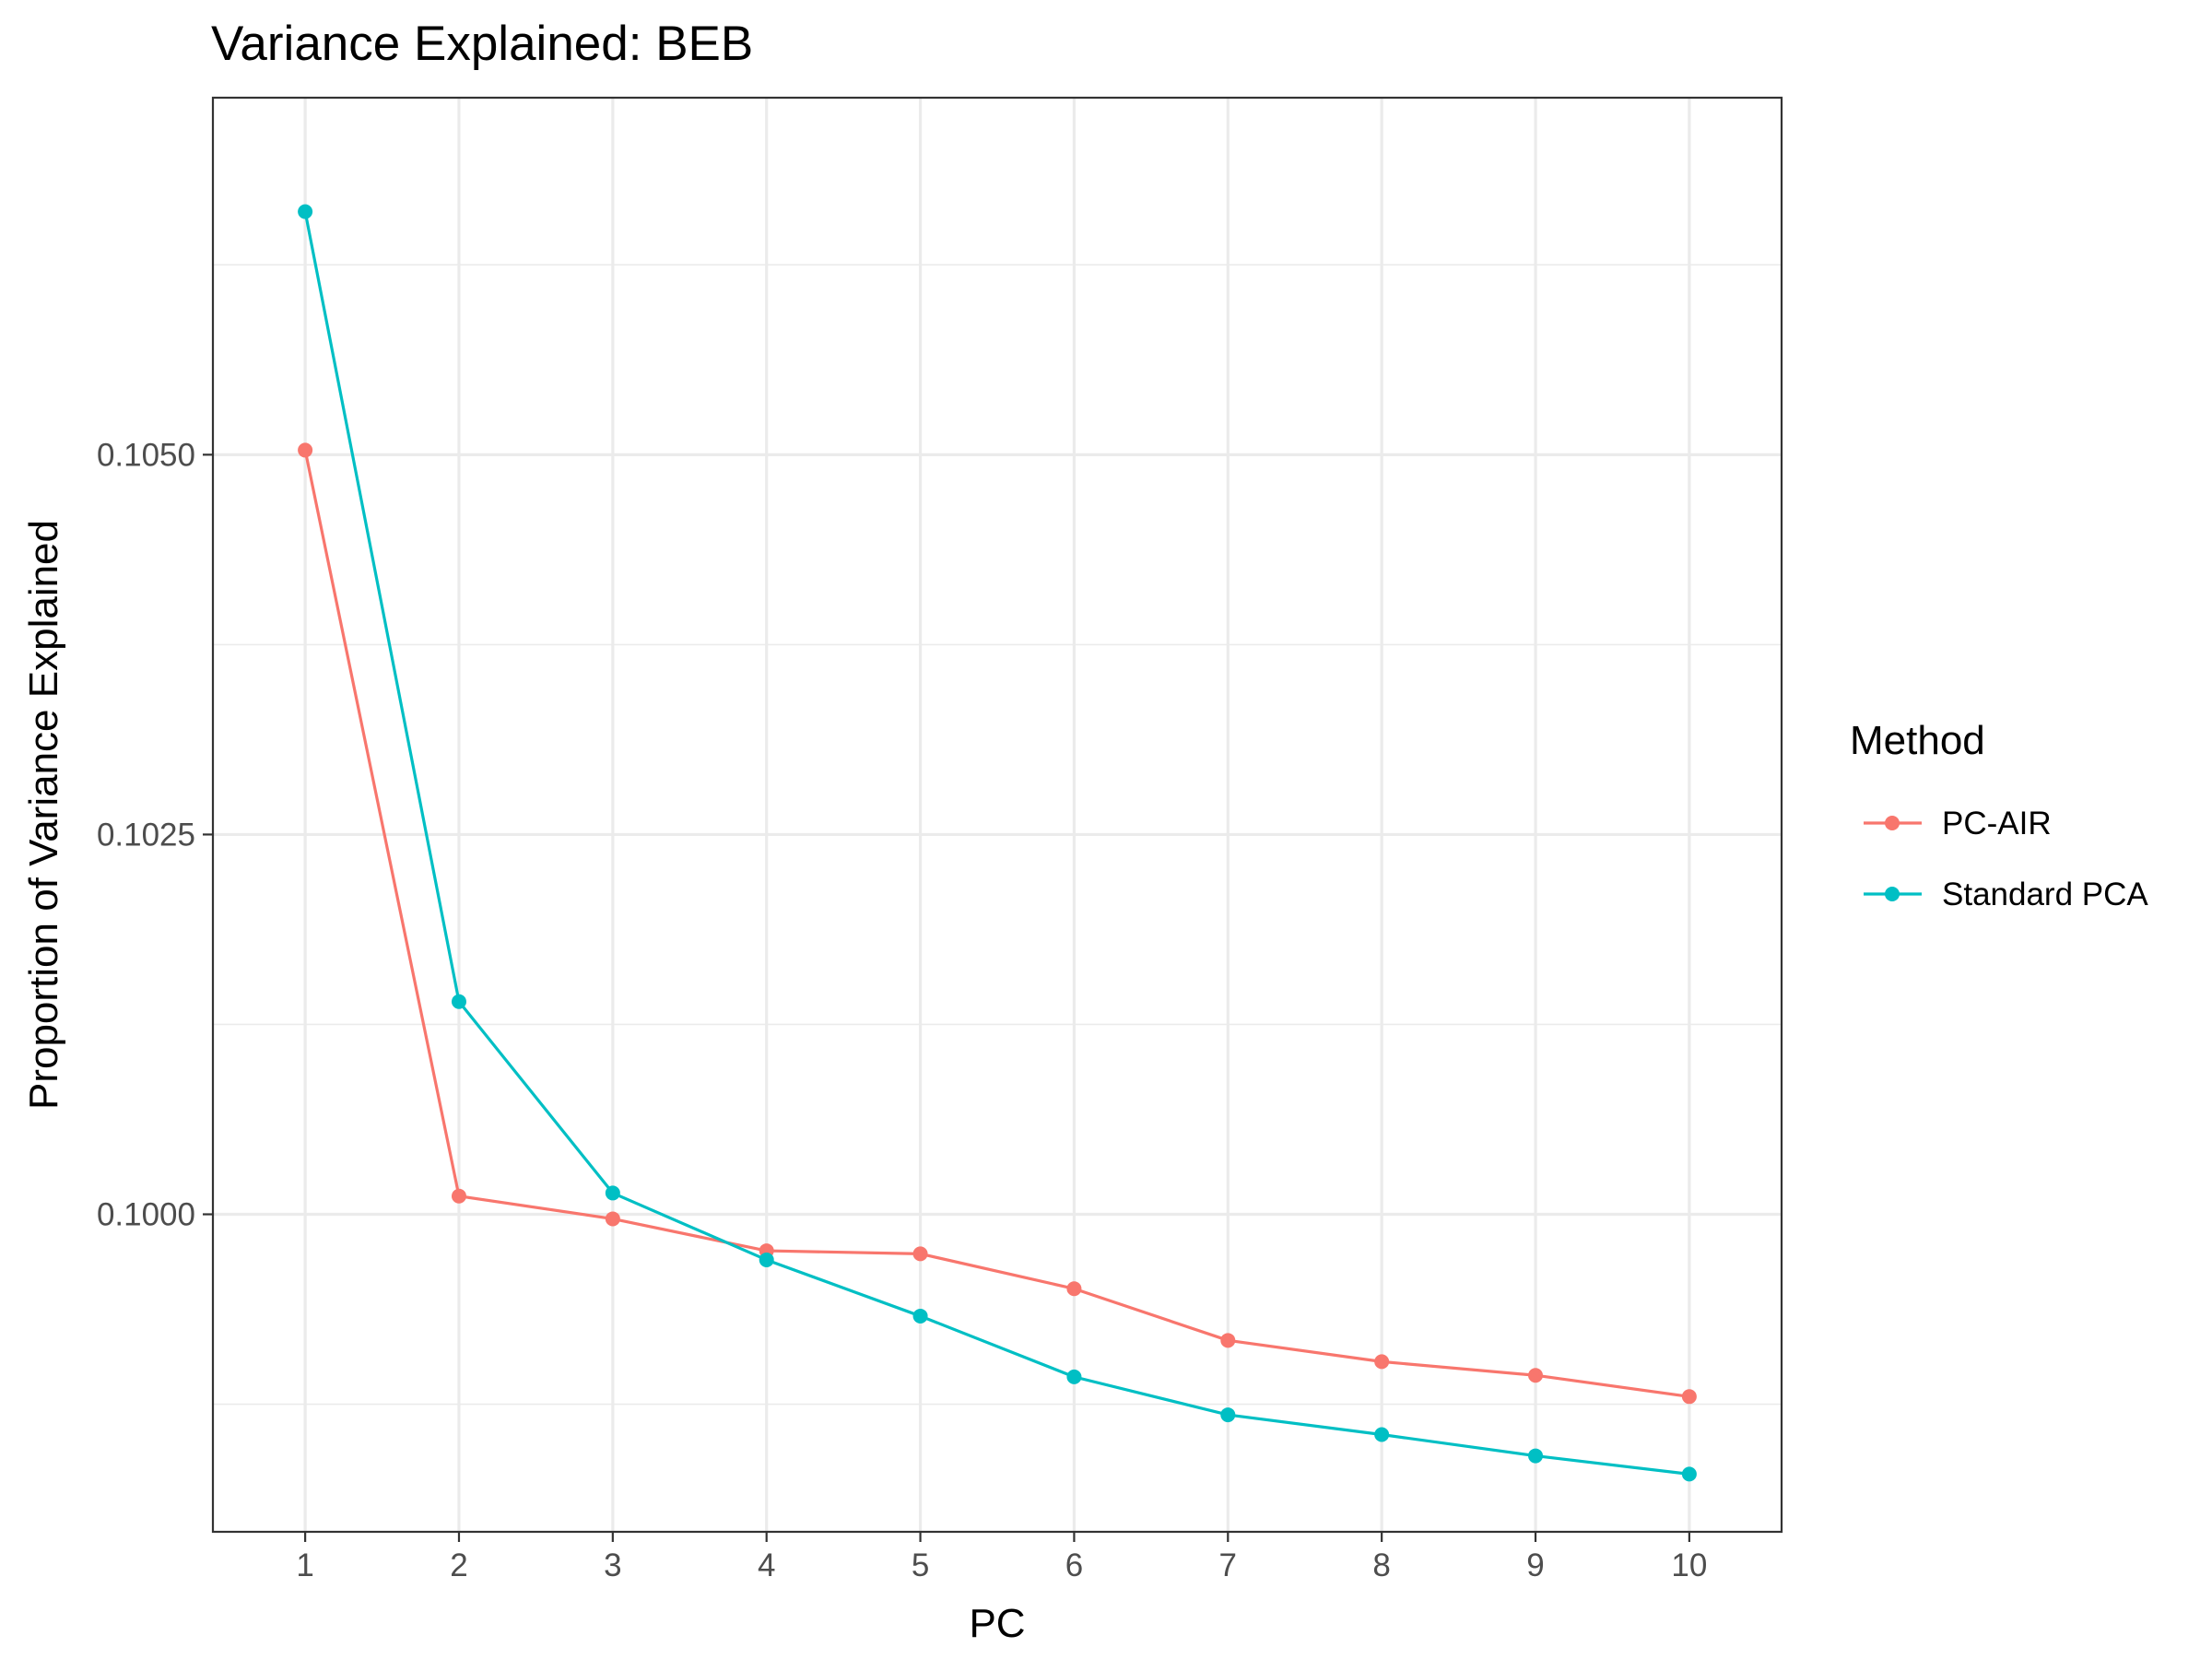  I want to click on x-tick-label: 8, so click(1381, 1565).